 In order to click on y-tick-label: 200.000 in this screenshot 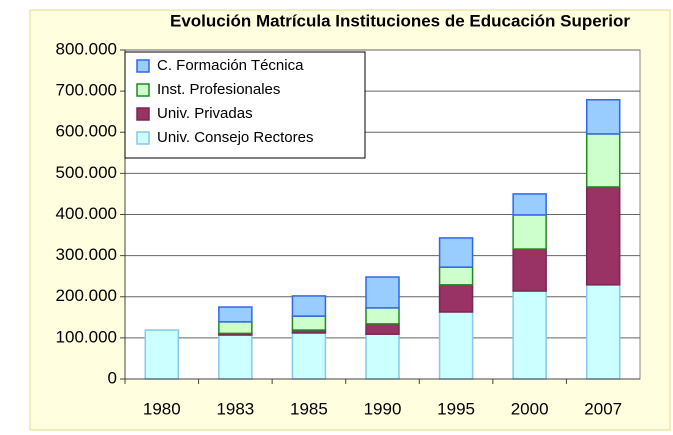, I will do `click(86, 295)`.